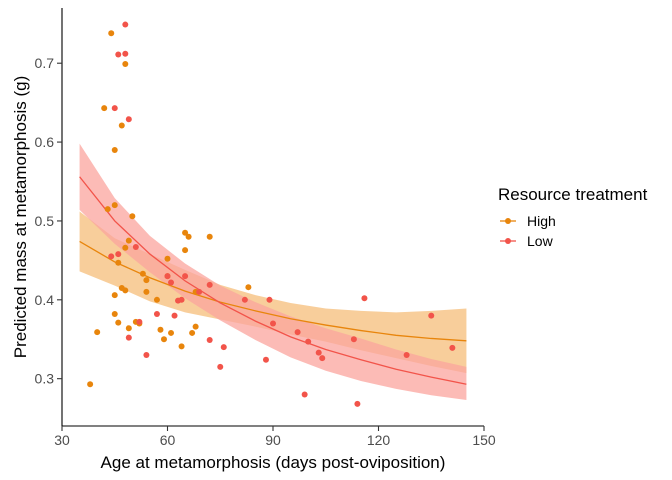 The width and height of the screenshot is (672, 480). I want to click on legend-label-high: High, so click(541, 221).